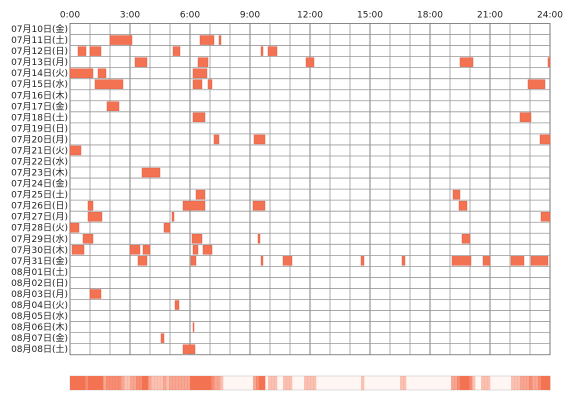  I want to click on row-label: 07月29日(水), so click(39, 239).